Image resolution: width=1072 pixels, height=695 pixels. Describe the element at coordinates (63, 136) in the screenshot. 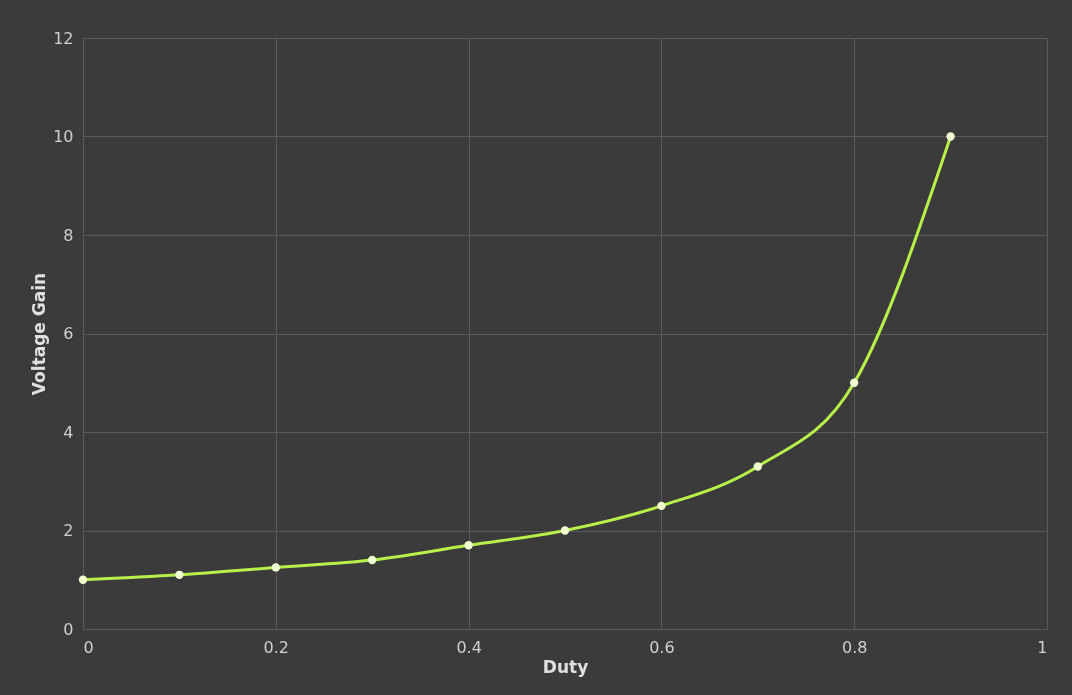

I see `y-tick-label: 10` at that location.